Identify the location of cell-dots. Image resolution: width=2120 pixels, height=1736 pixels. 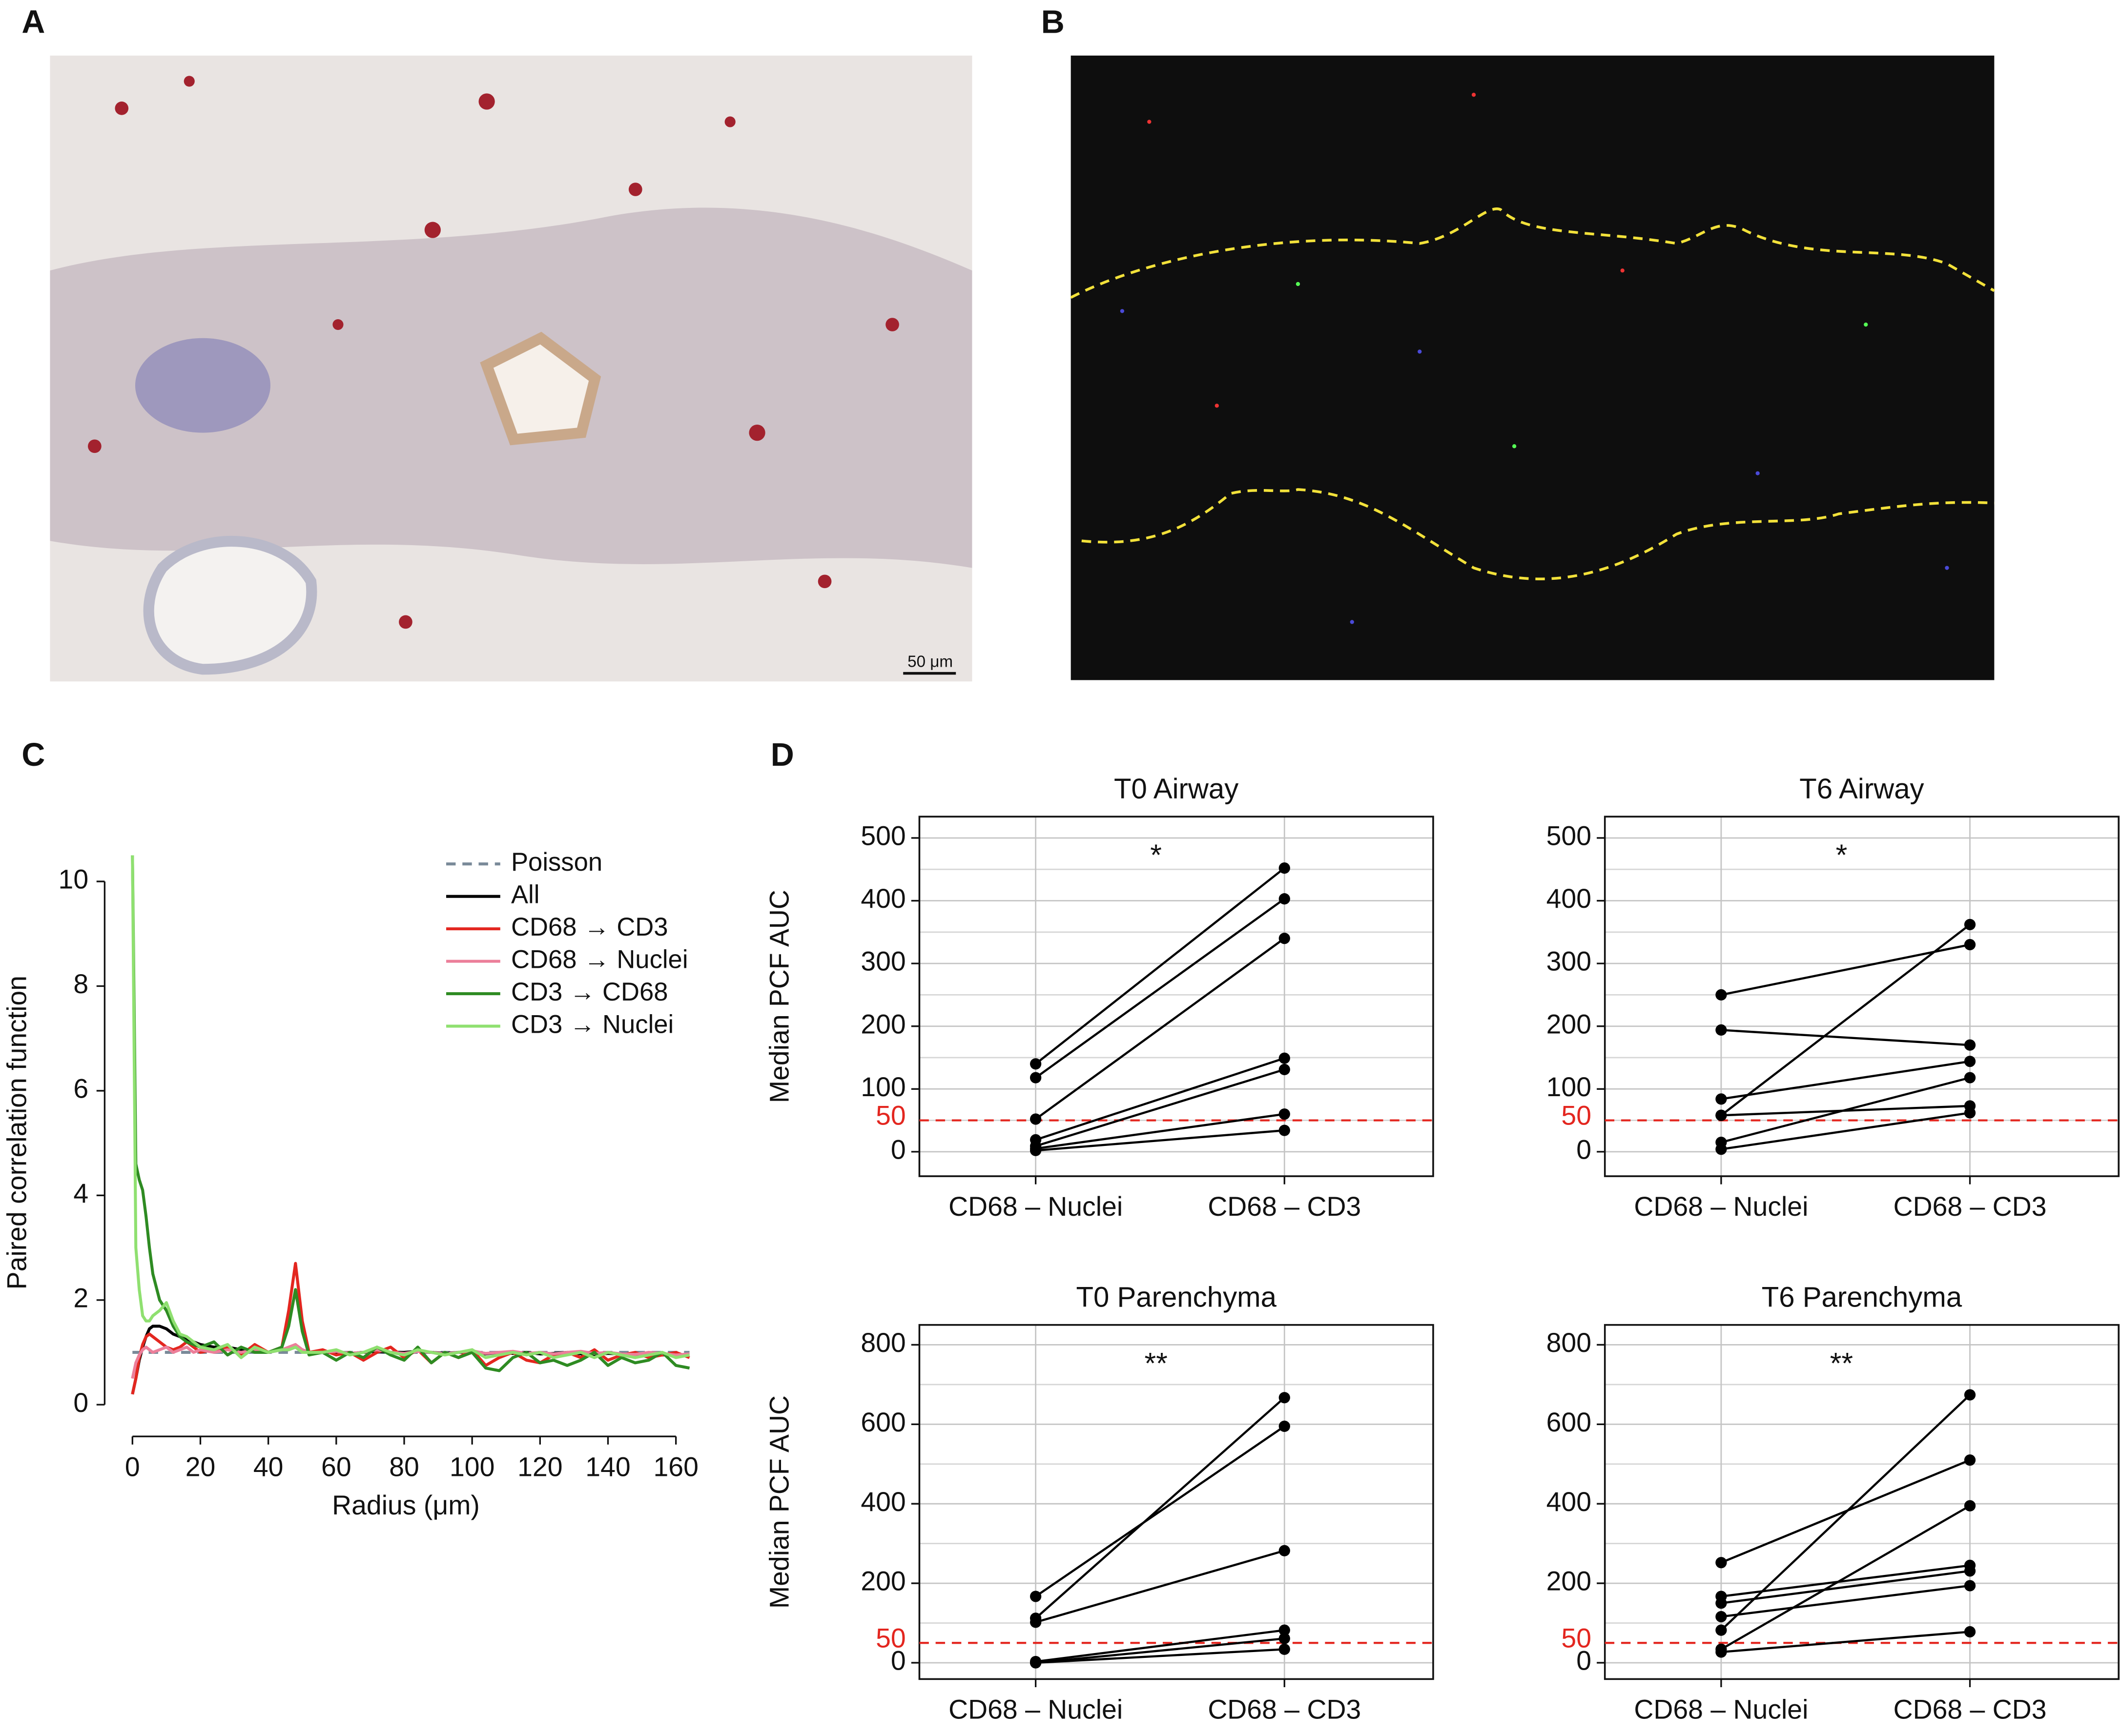
(1534, 358).